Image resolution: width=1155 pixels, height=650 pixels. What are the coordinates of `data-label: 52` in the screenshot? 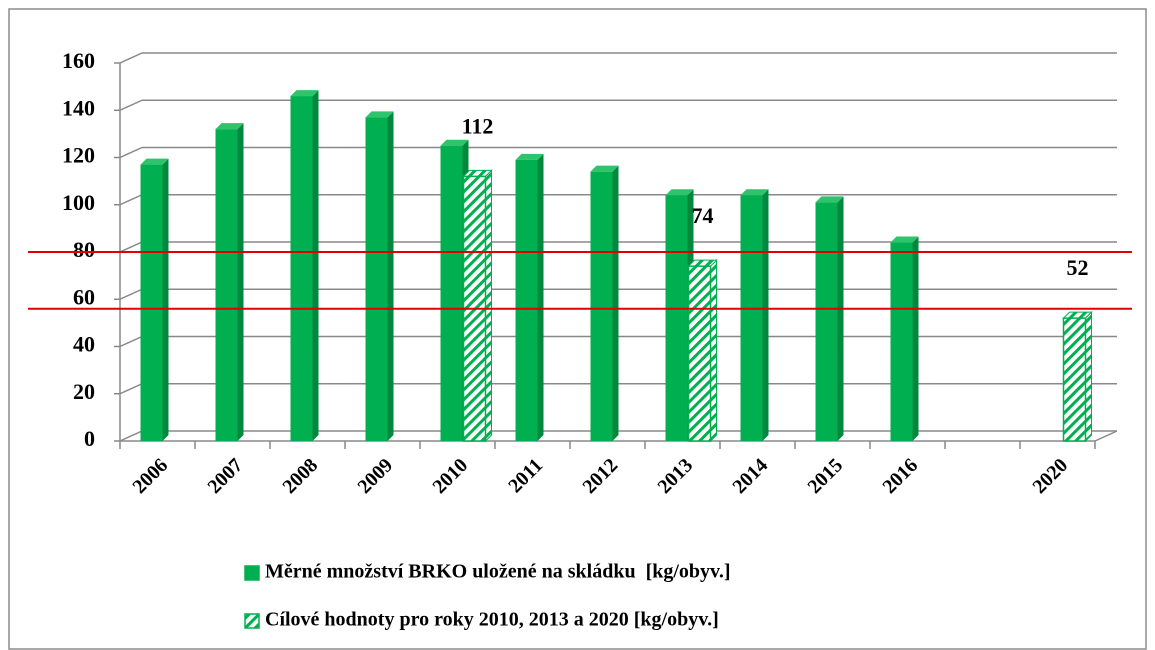 It's located at (1078, 267).